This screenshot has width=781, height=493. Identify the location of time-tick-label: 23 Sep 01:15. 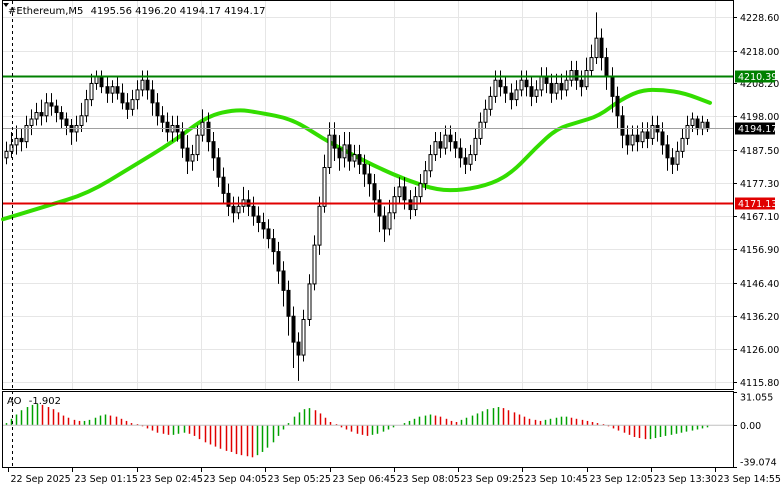
(106, 479).